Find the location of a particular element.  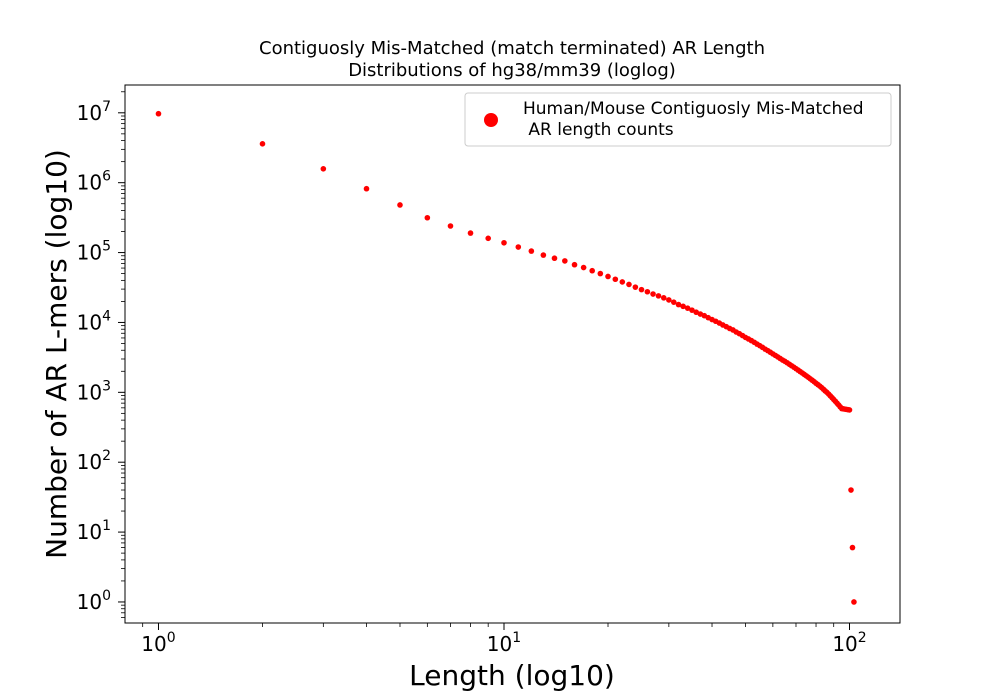

legend-box is located at coordinates (678, 119).